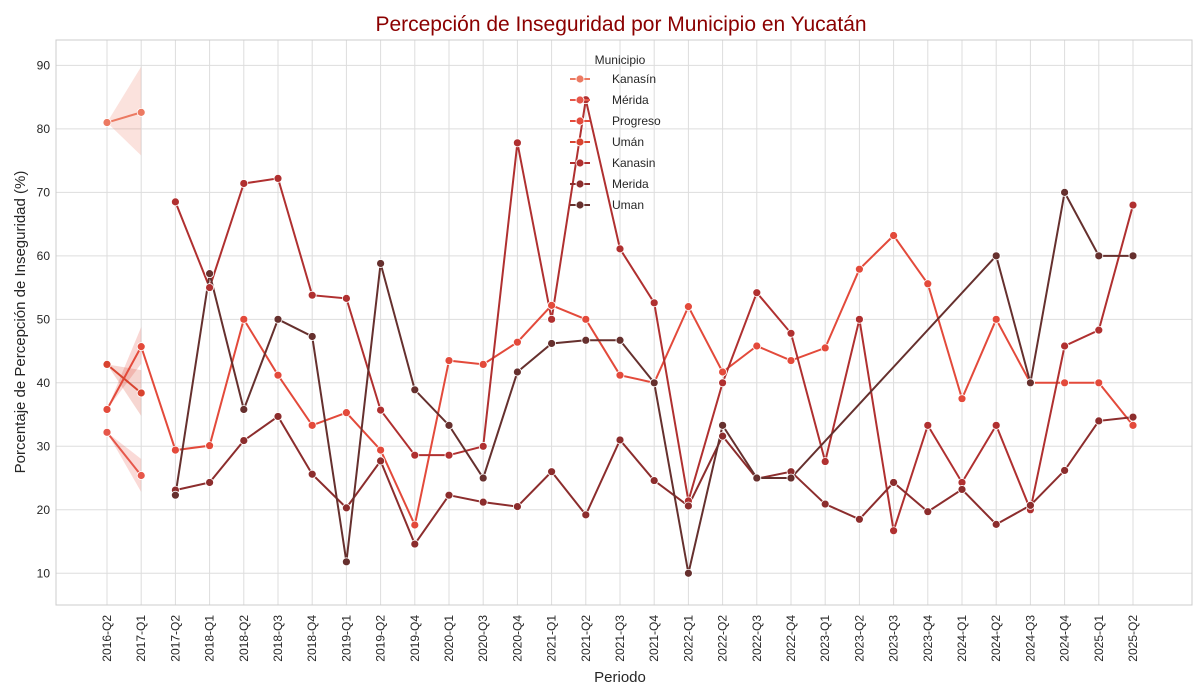 Image resolution: width=1200 pixels, height=700 pixels. I want to click on x-tick-label: 2017-Q1, so click(141, 638).